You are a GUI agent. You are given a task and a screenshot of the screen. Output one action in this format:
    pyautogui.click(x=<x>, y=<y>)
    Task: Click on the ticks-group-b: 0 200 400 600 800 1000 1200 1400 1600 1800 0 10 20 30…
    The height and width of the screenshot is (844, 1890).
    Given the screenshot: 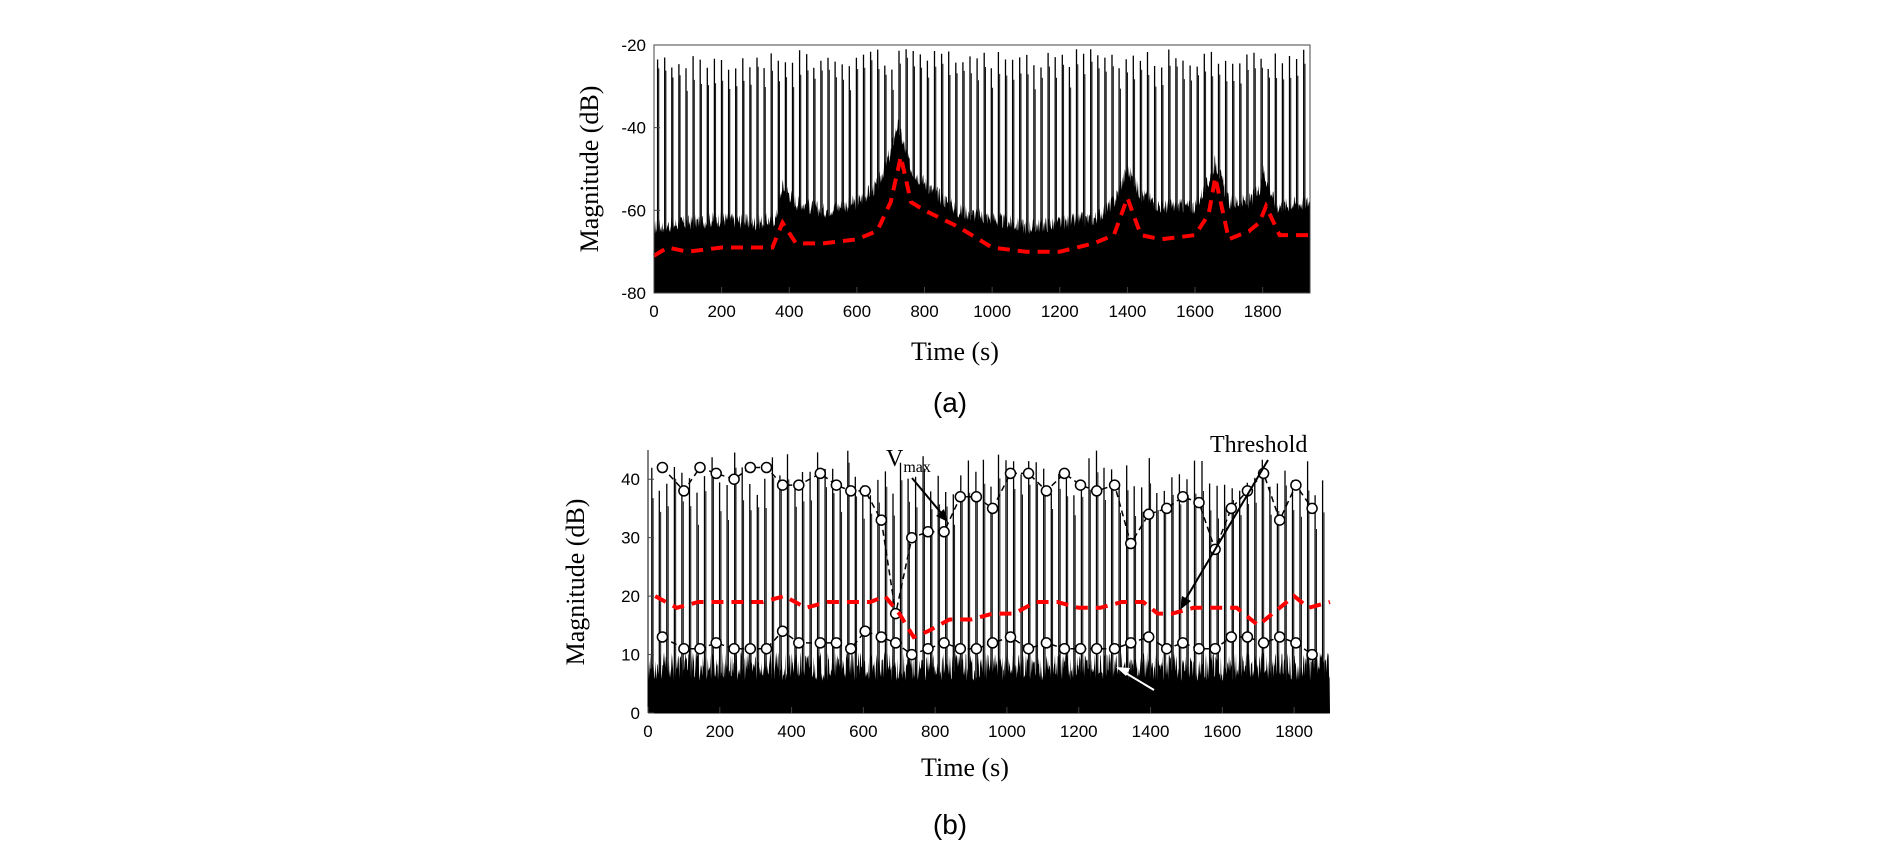 What is the action you would take?
    pyautogui.click(x=967, y=605)
    